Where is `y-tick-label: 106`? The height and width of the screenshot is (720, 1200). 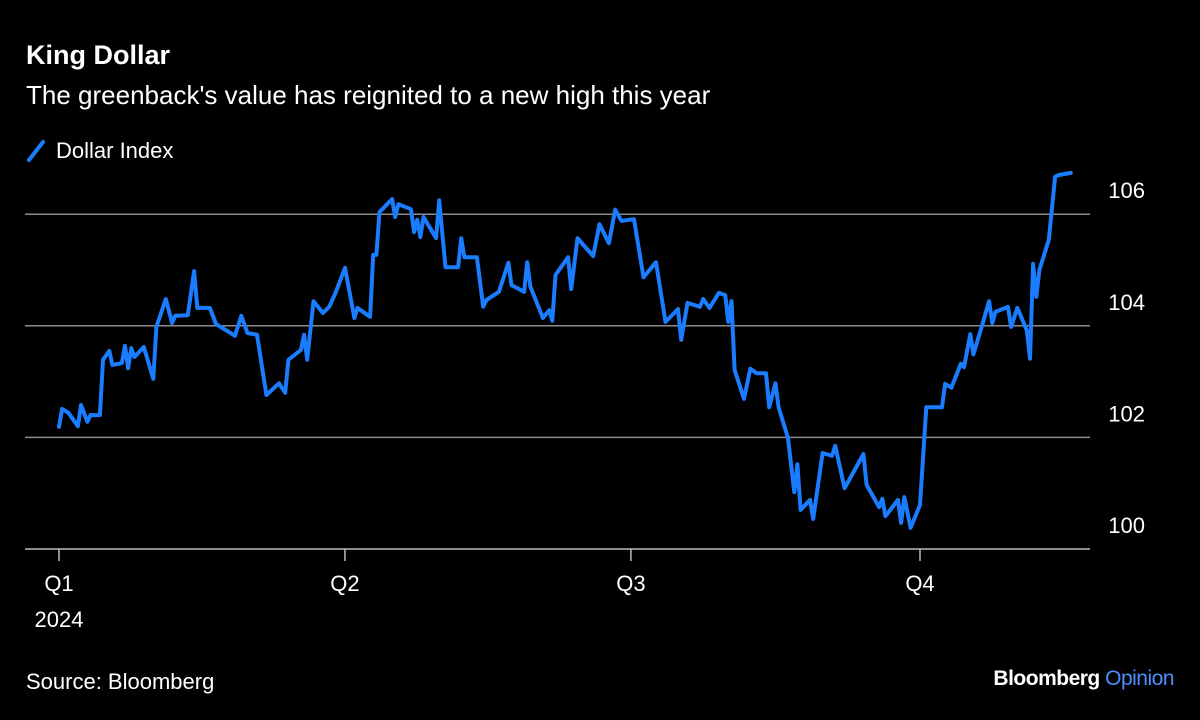
y-tick-label: 106 is located at coordinates (1126, 190).